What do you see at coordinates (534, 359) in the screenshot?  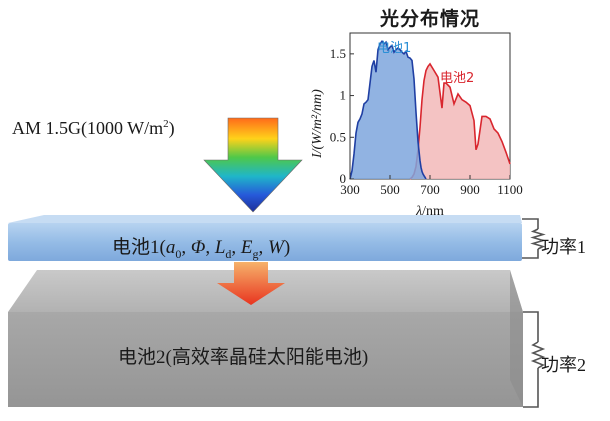 I see `load2-circuit` at bounding box center [534, 359].